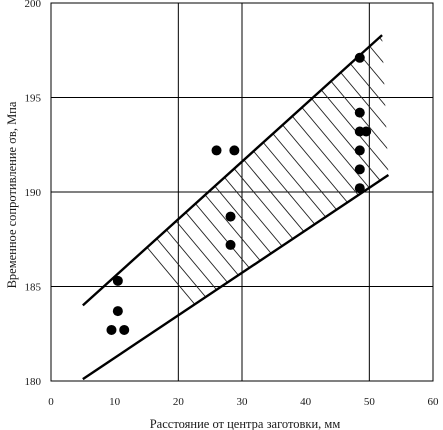  I want to click on x-tick-label-0: 0, so click(51, 402).